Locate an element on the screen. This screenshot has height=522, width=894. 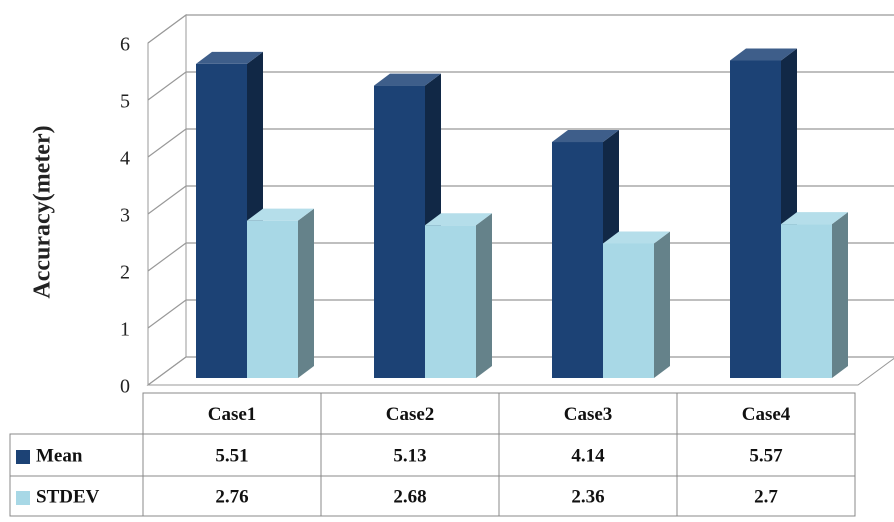
legend-label: STDEV is located at coordinates (68, 496).